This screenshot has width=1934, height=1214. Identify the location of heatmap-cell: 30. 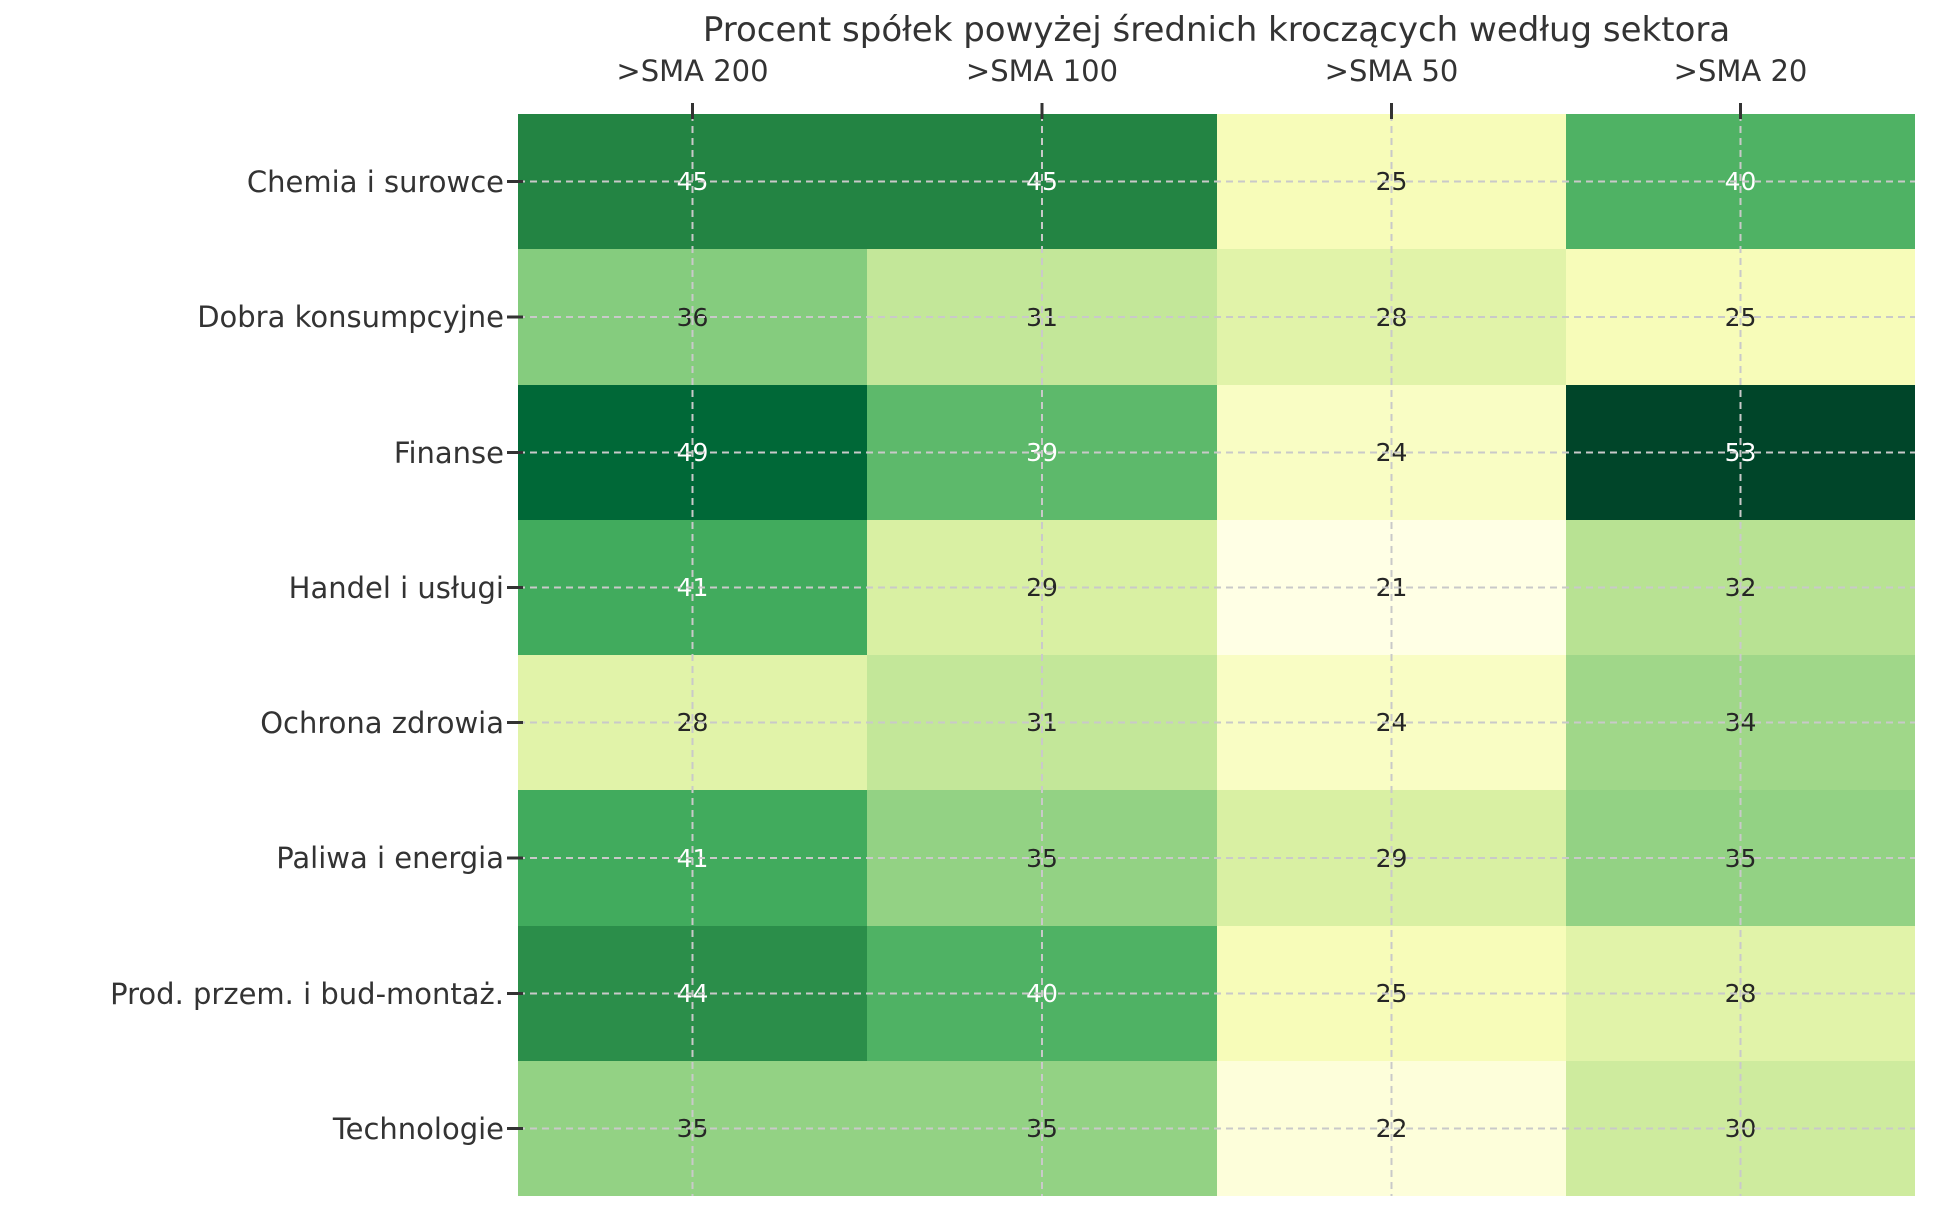
(1740, 1128).